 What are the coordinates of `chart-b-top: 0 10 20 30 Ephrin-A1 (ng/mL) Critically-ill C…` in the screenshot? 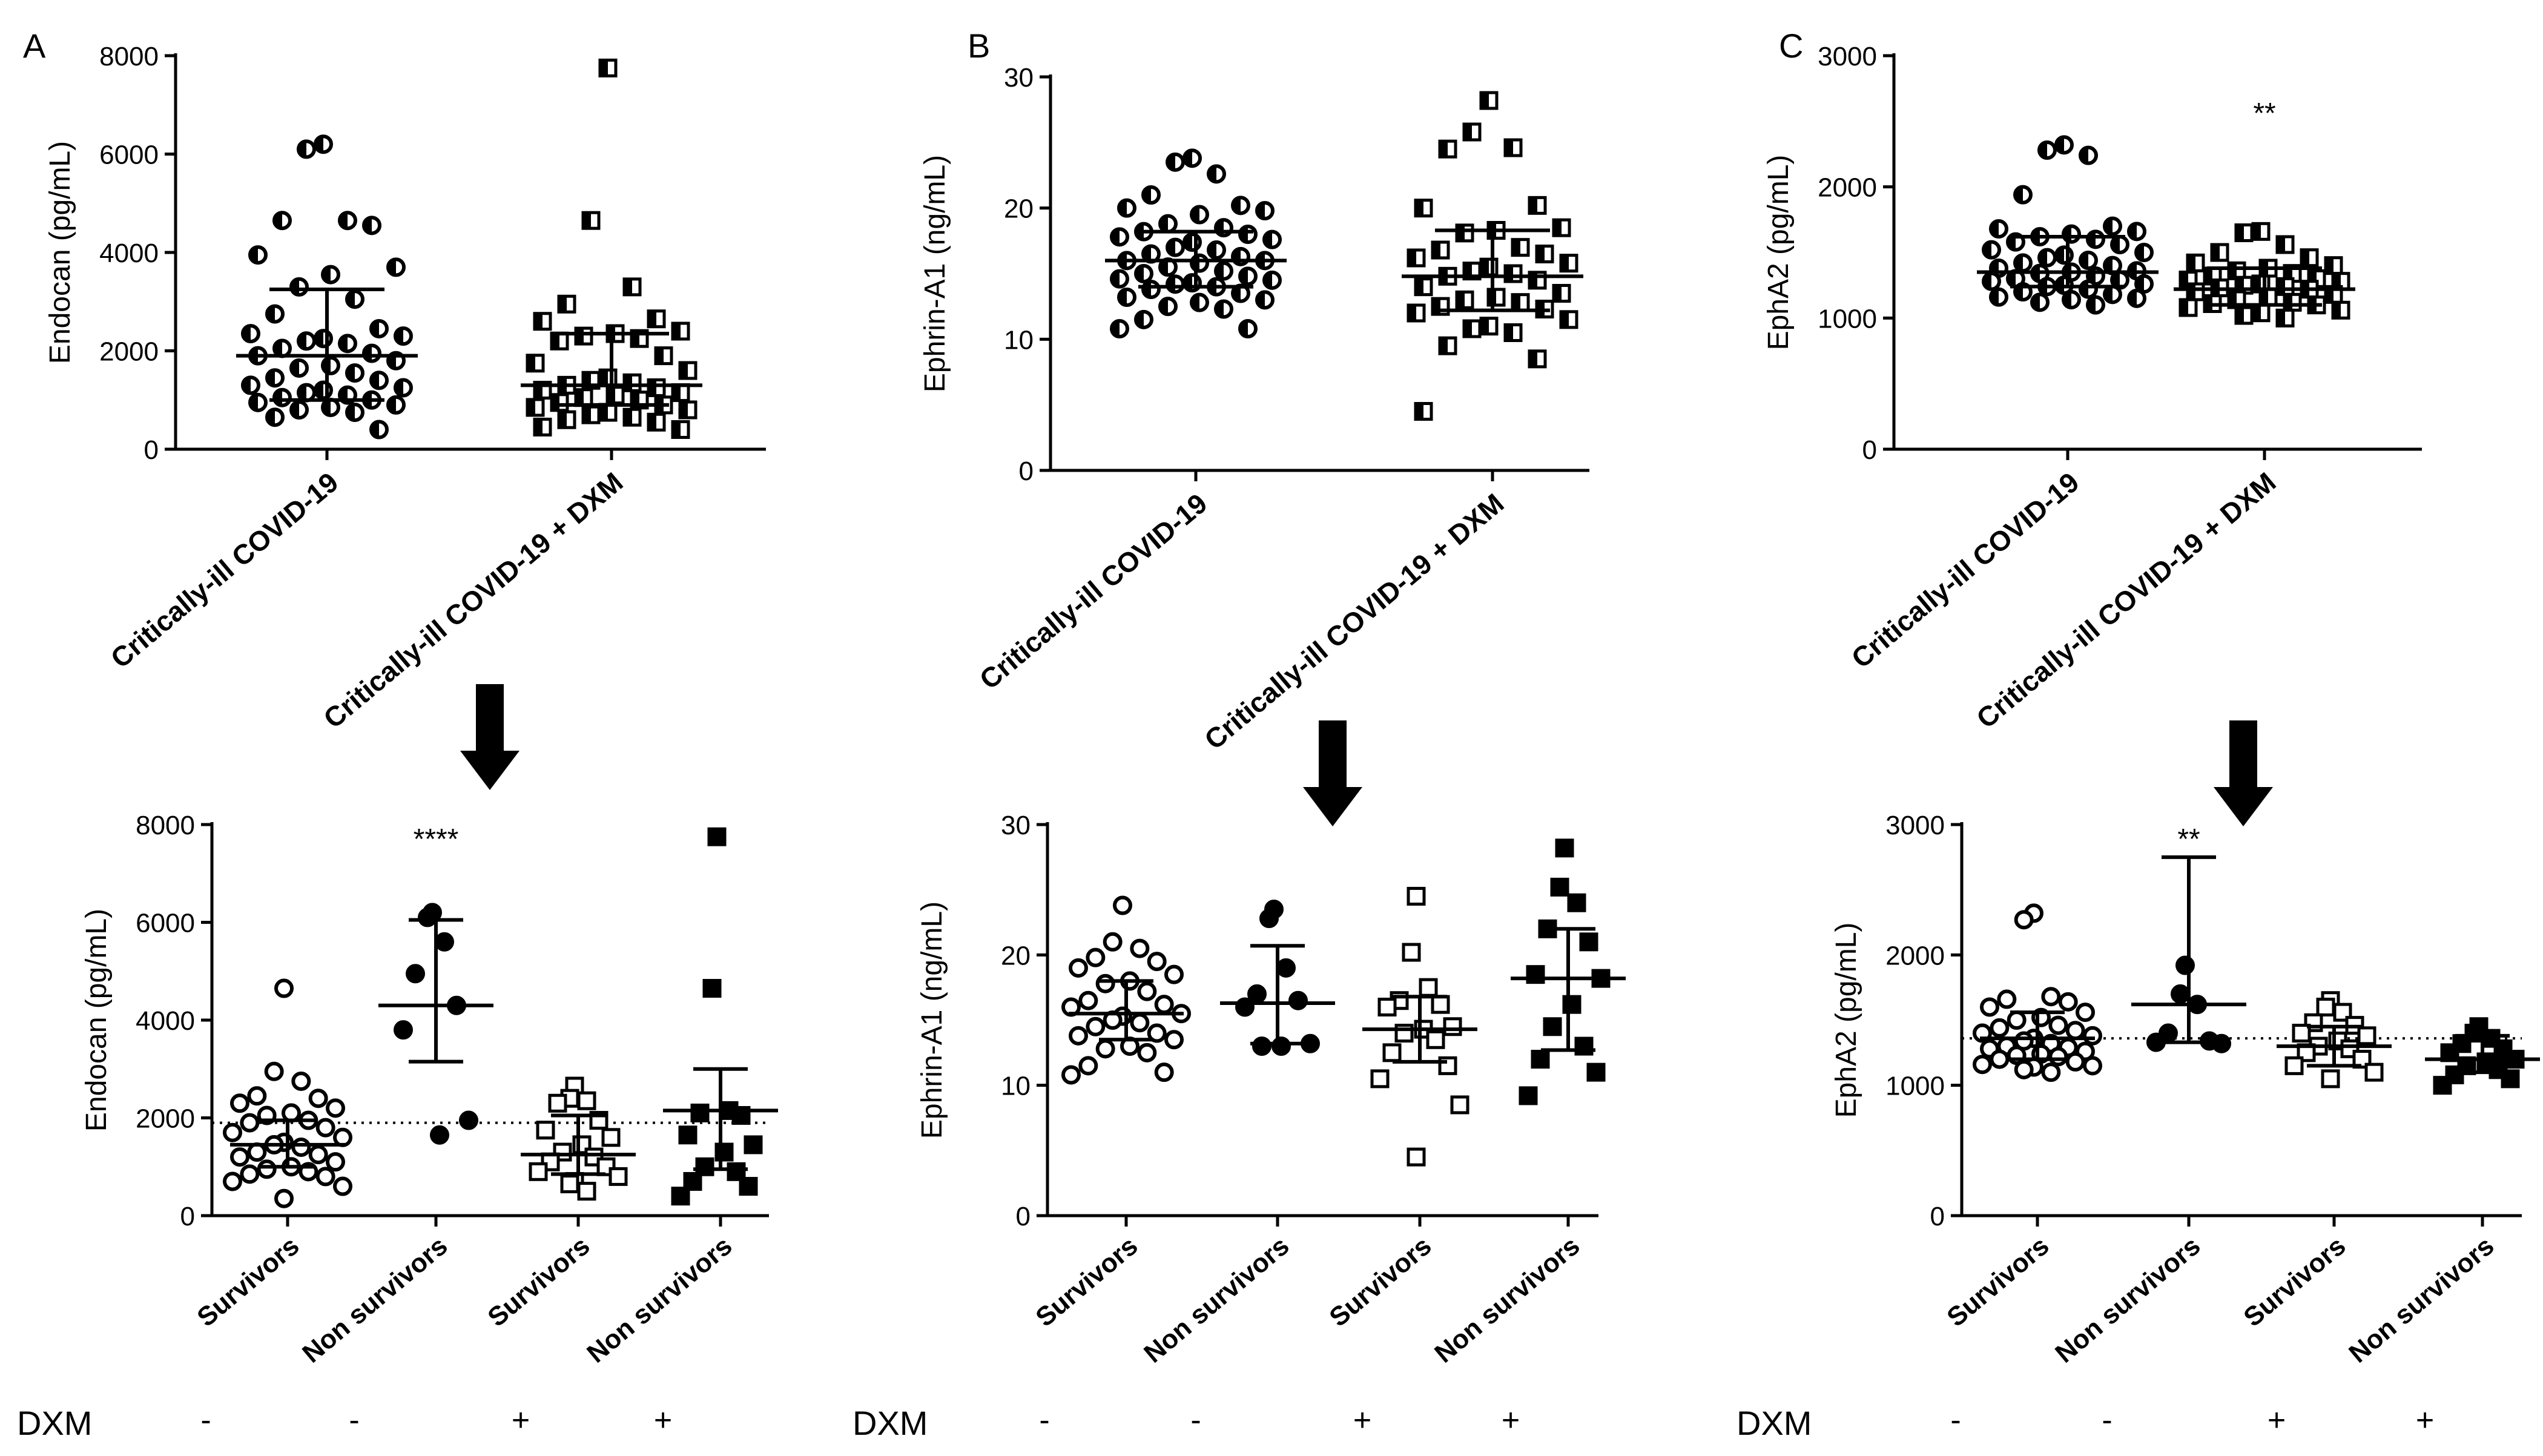 It's located at (1254, 409).